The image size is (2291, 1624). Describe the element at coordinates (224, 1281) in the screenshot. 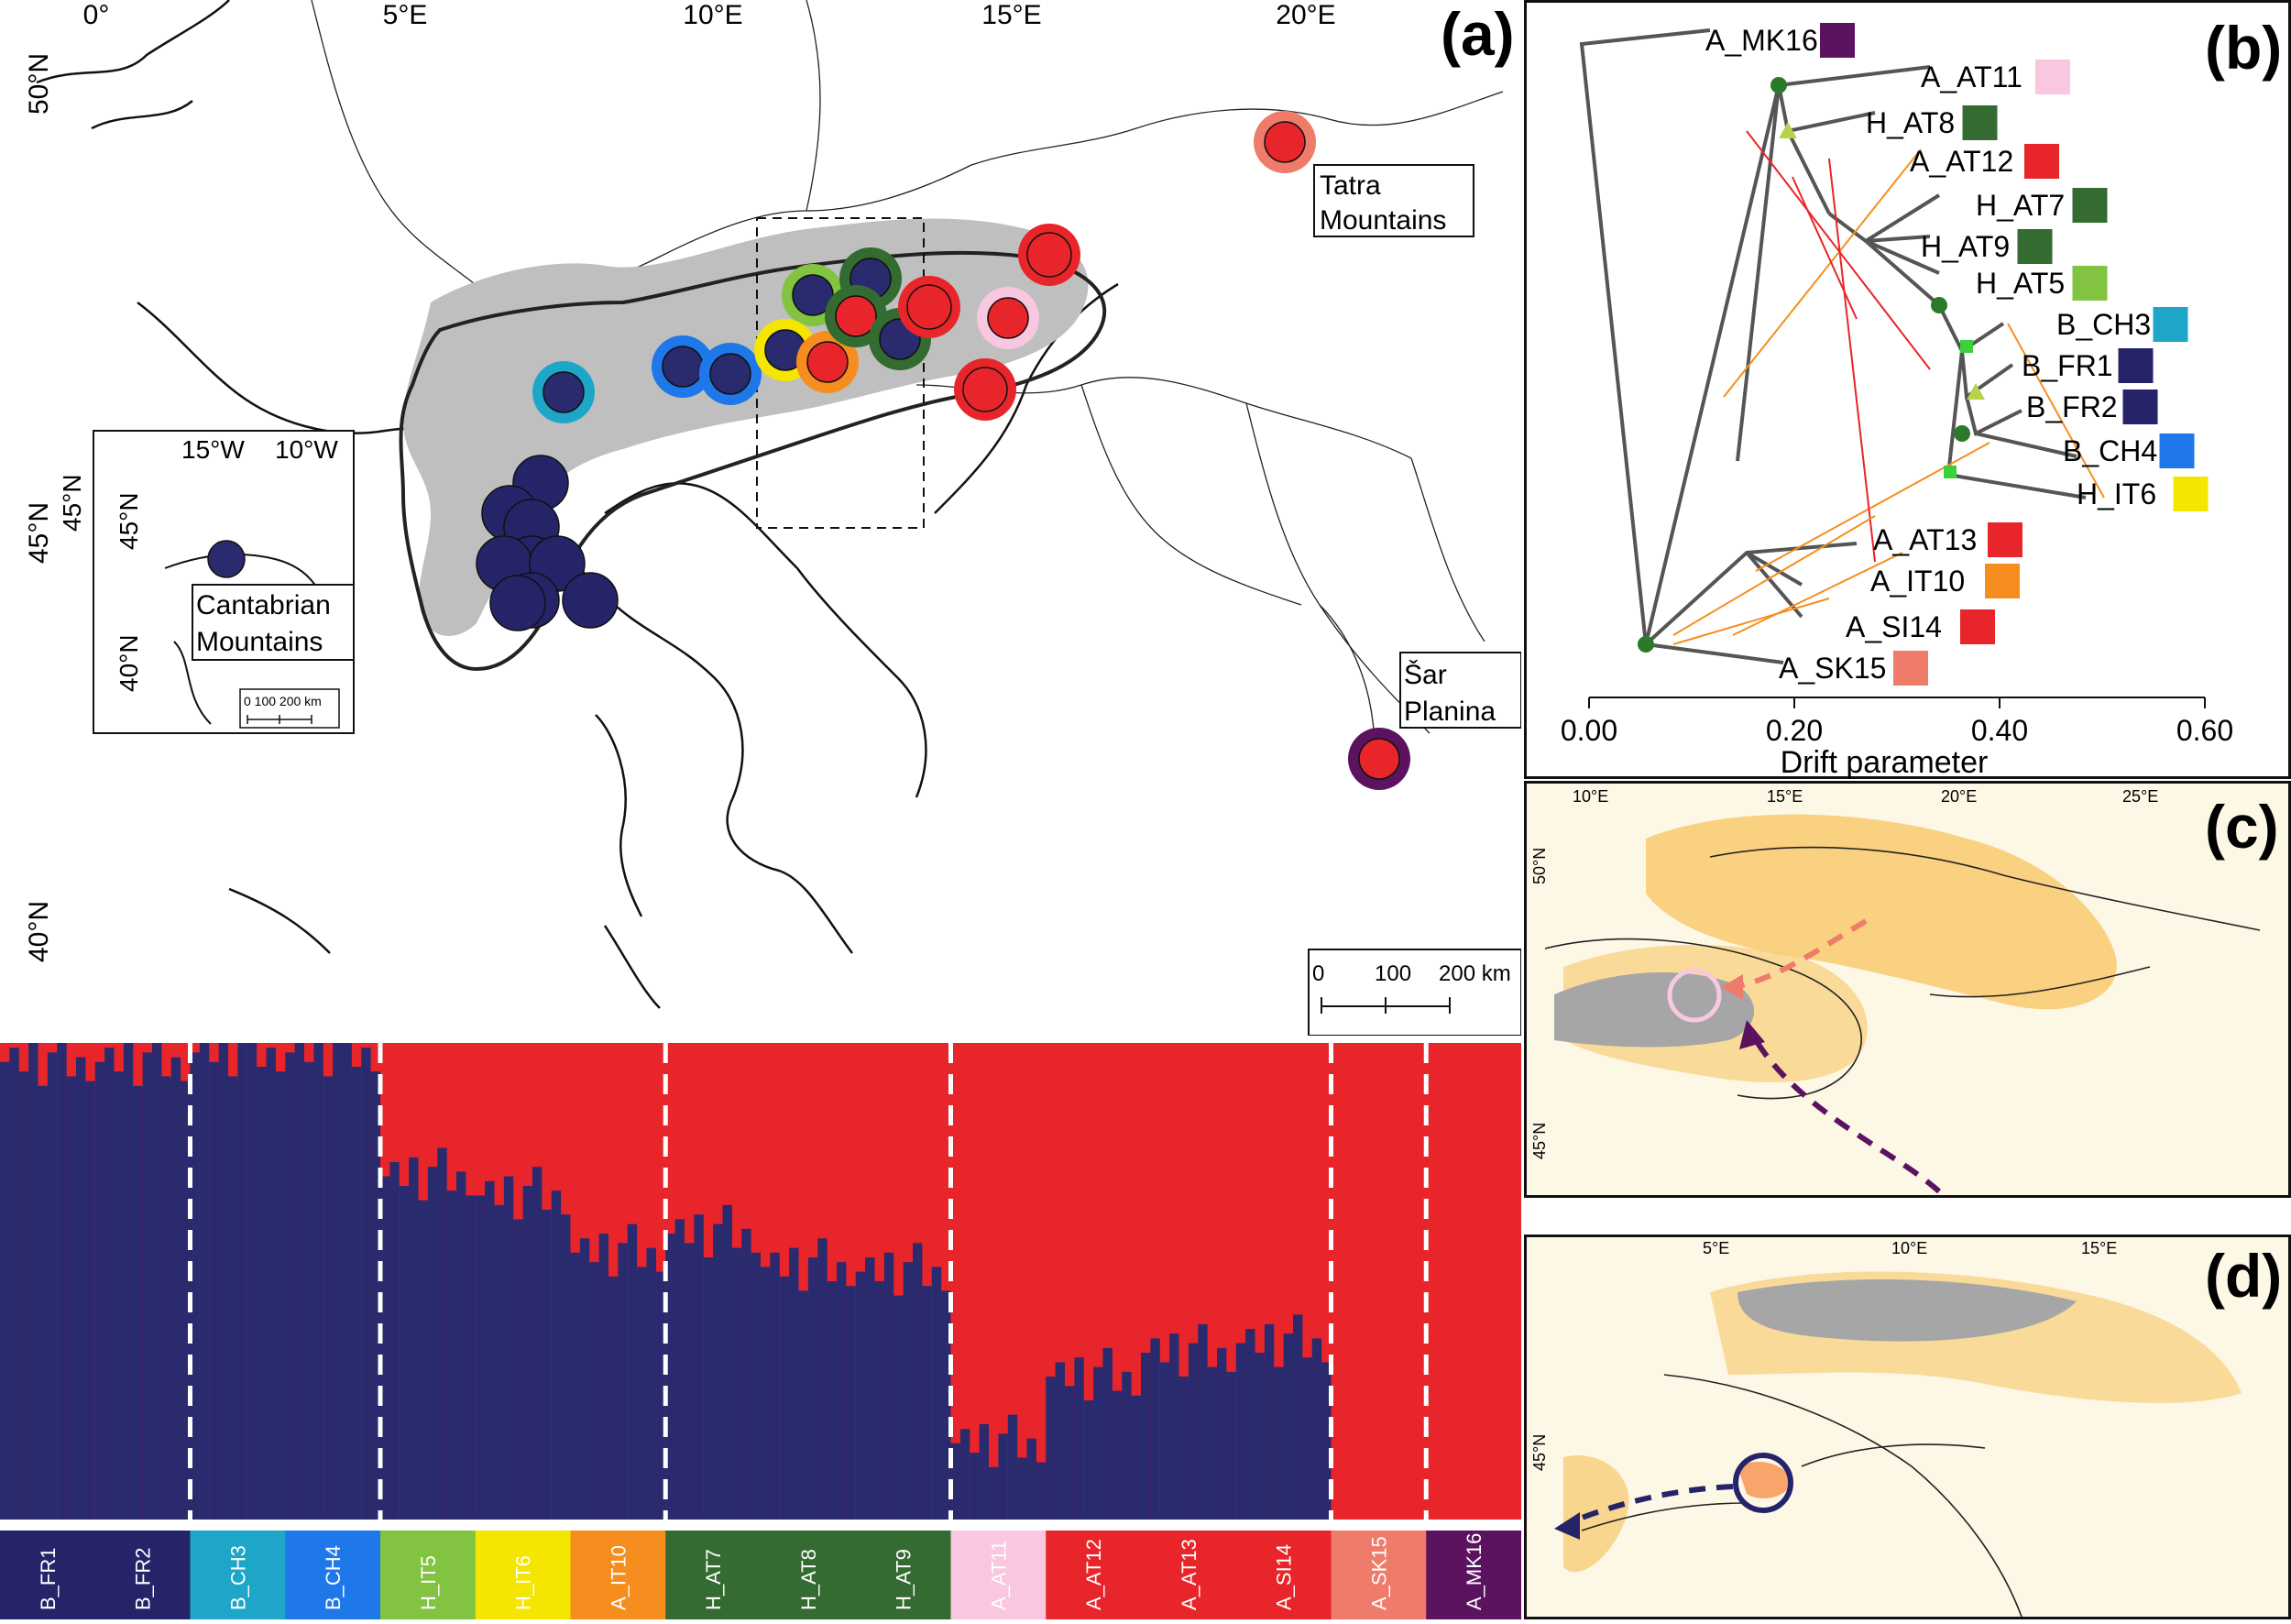

I see `bar-navy-b_ch3` at that location.